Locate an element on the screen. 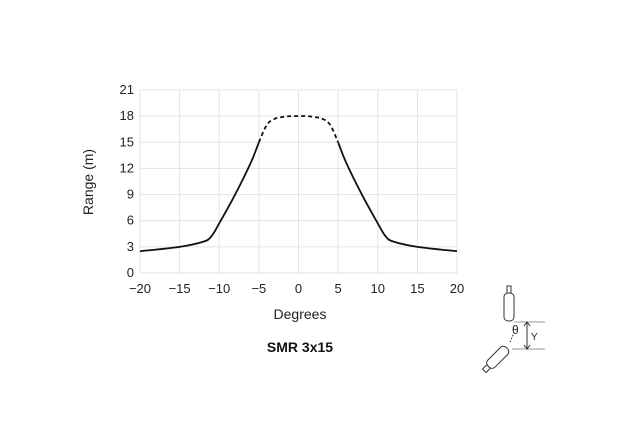 Image resolution: width=631 pixels, height=444 pixels. distance-label: Y is located at coordinates (534, 337).